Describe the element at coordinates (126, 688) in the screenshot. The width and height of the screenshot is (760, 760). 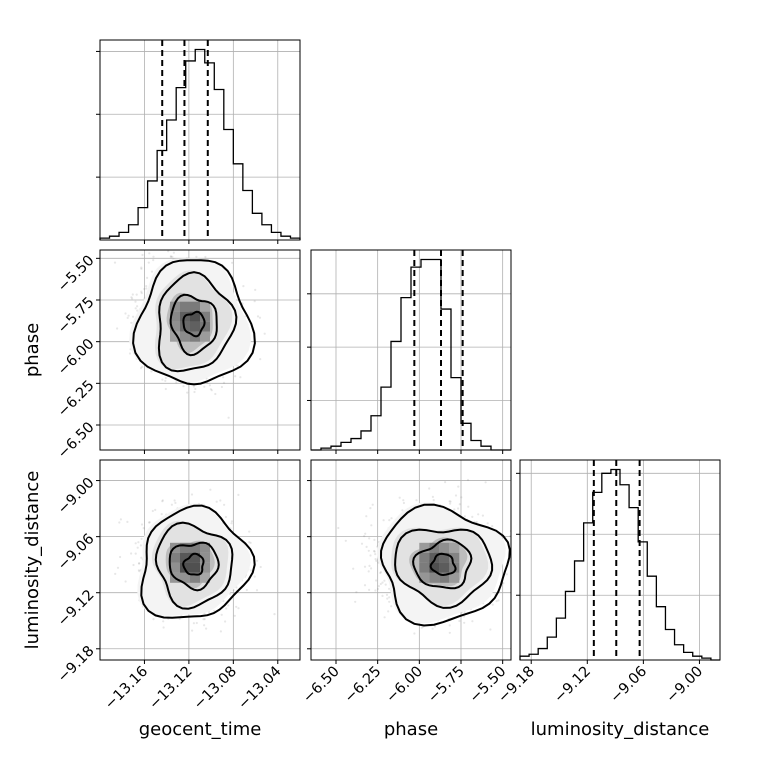
I see `x-tick-label: −13.16` at that location.